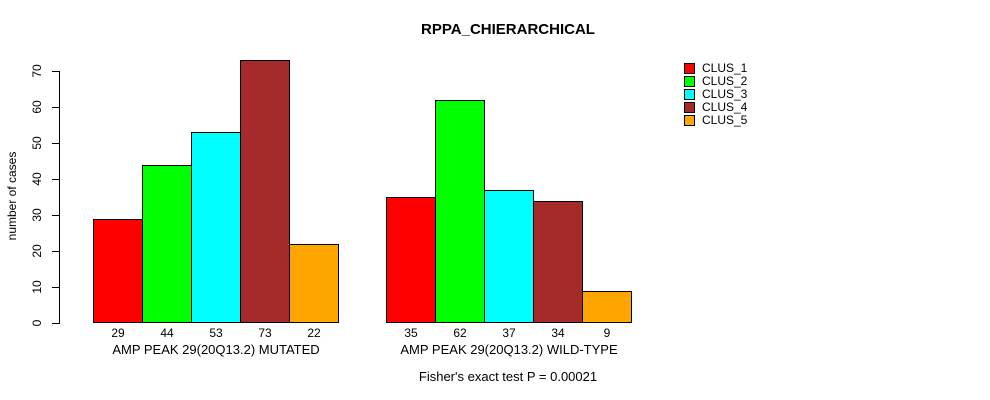  Describe the element at coordinates (118, 333) in the screenshot. I see `bar-value-label: 29` at that location.